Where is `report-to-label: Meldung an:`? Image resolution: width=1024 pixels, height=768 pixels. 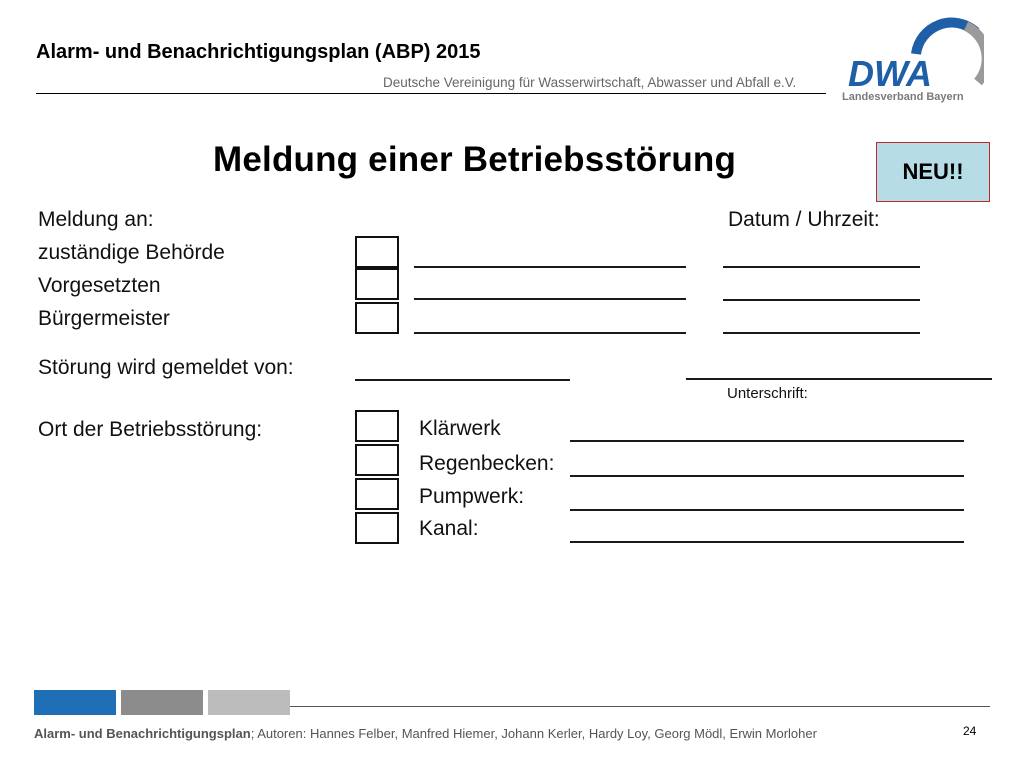 report-to-label: Meldung an: is located at coordinates (96, 219).